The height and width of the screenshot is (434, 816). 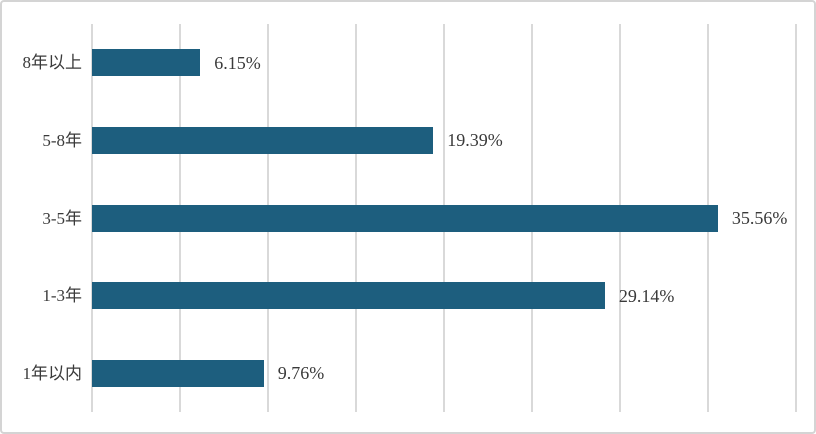 I want to click on value-label: 19.39%, so click(x=475, y=140).